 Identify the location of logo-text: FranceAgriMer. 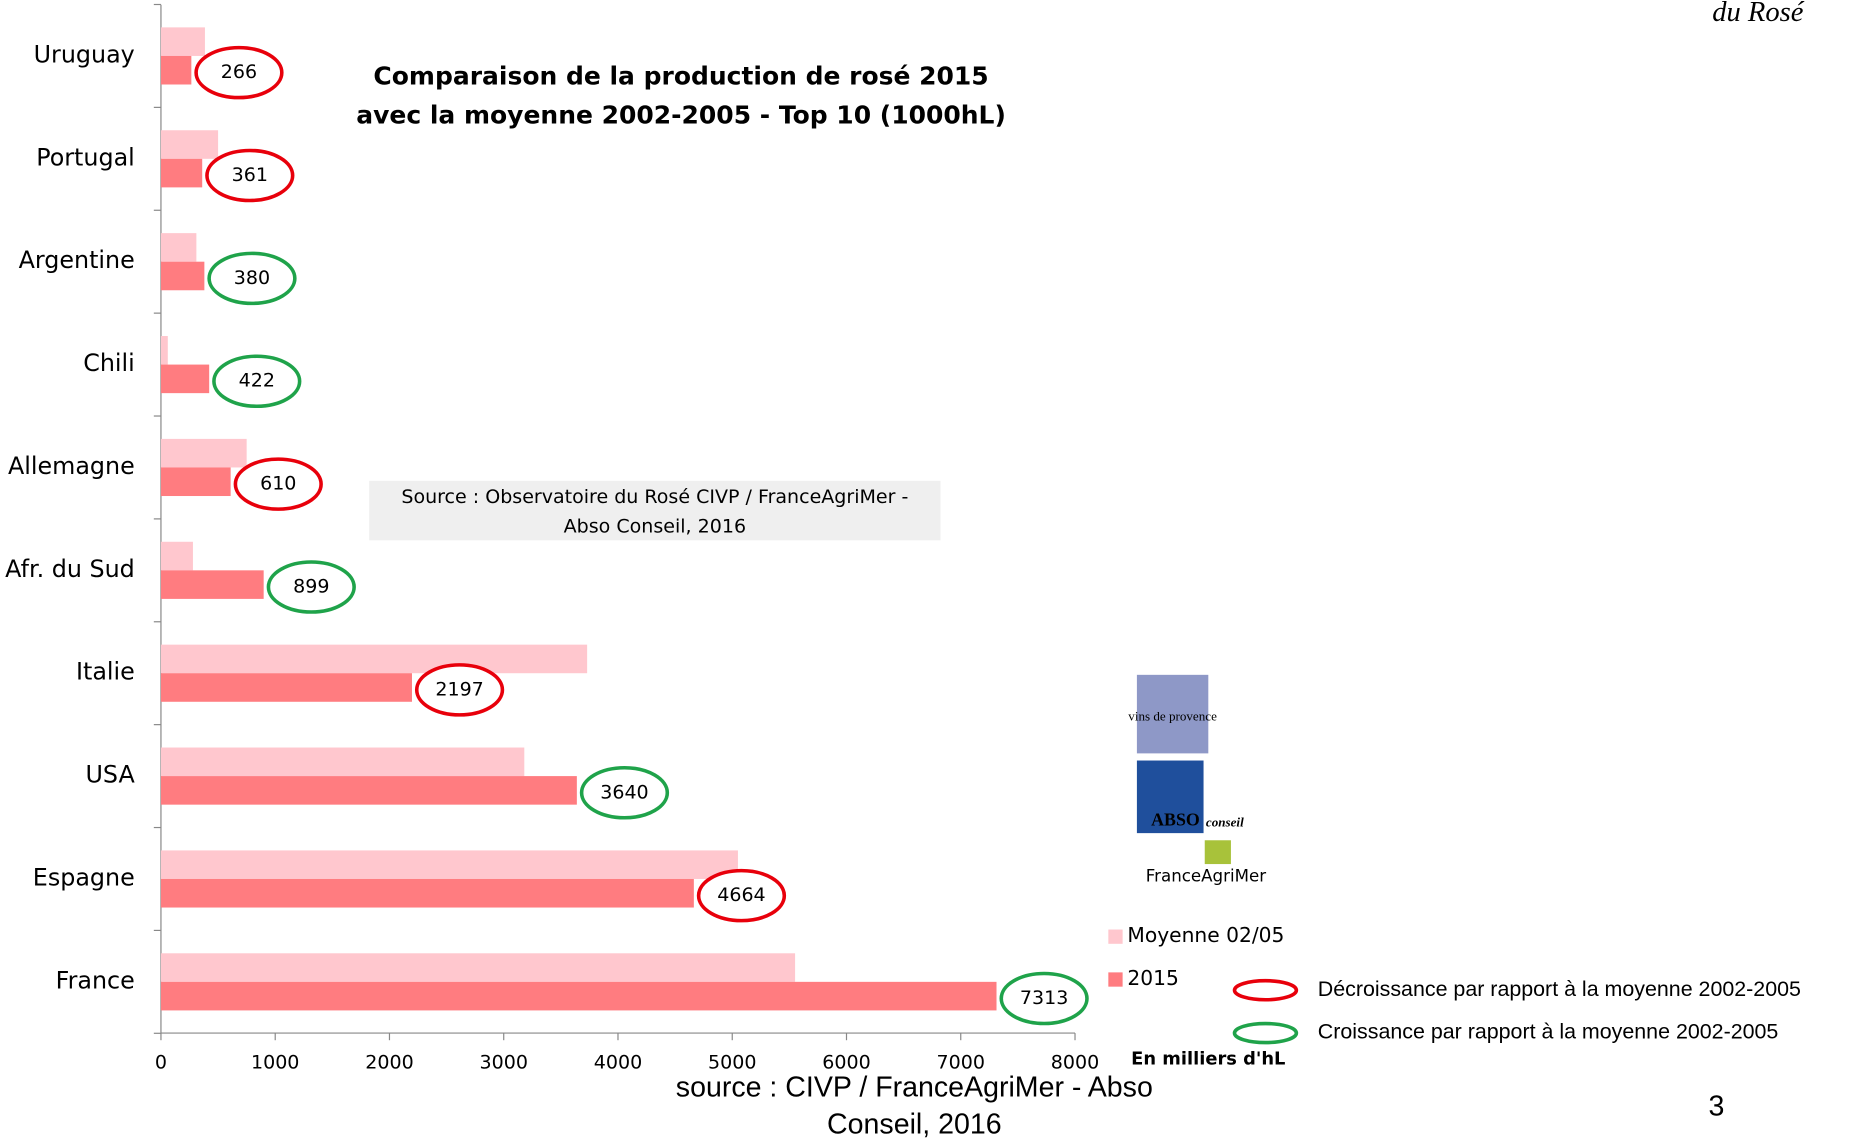
(1206, 876).